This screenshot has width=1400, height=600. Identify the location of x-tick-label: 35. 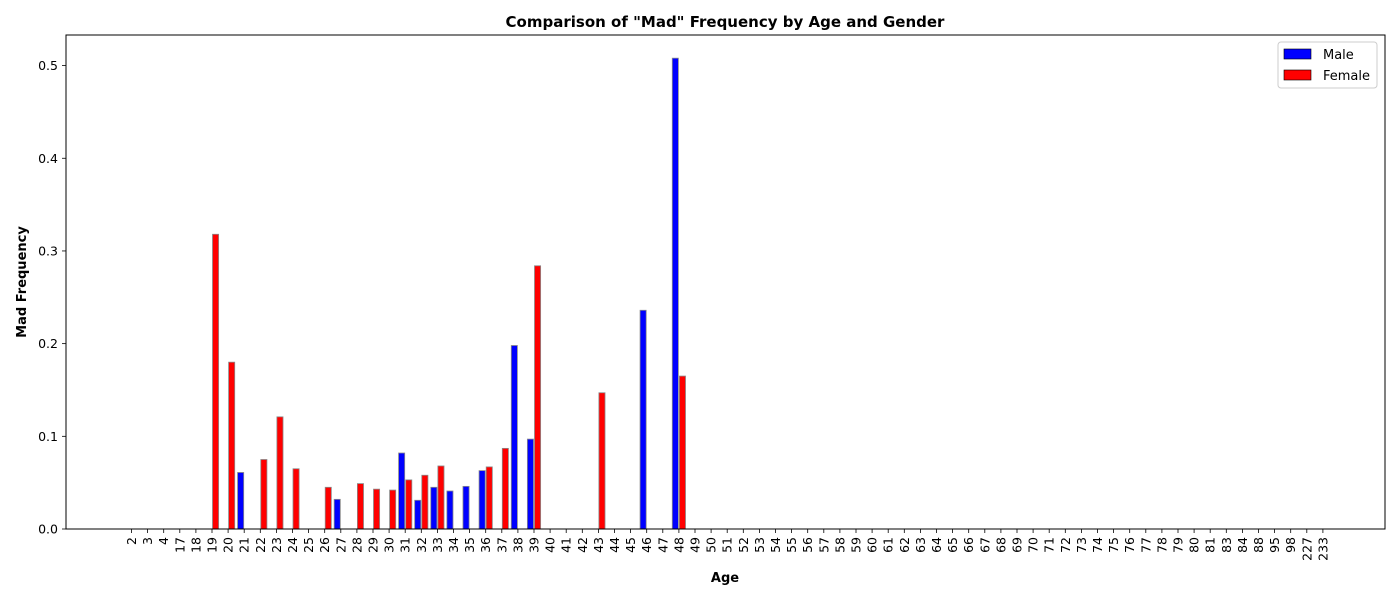
(469, 545).